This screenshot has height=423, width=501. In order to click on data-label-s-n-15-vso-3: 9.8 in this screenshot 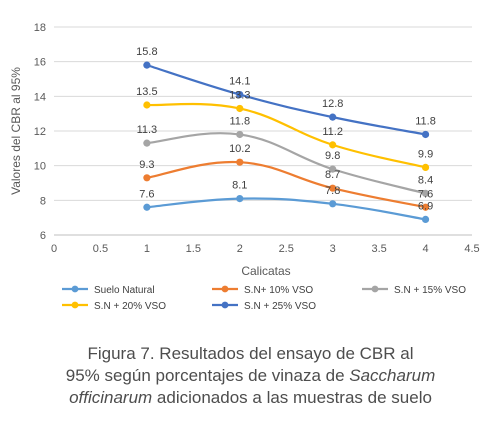, I will do `click(332, 156)`.